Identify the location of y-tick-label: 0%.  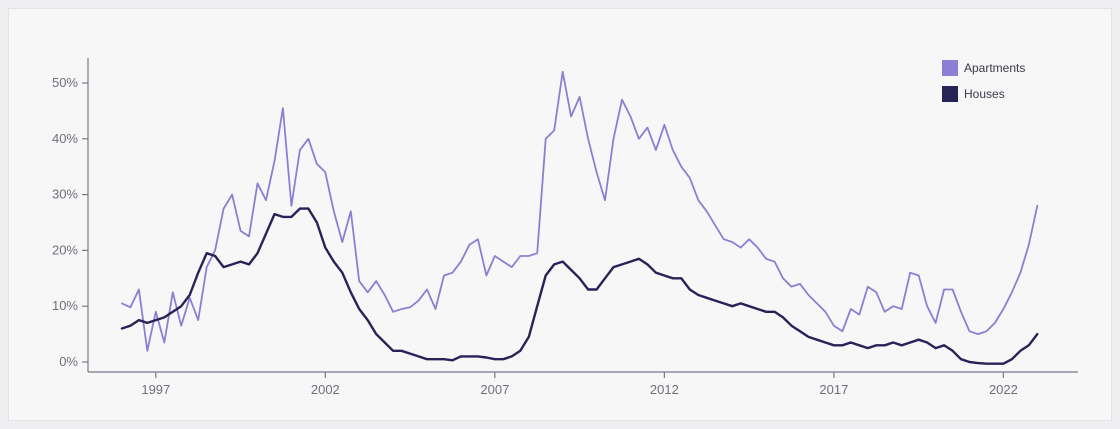
(68, 361).